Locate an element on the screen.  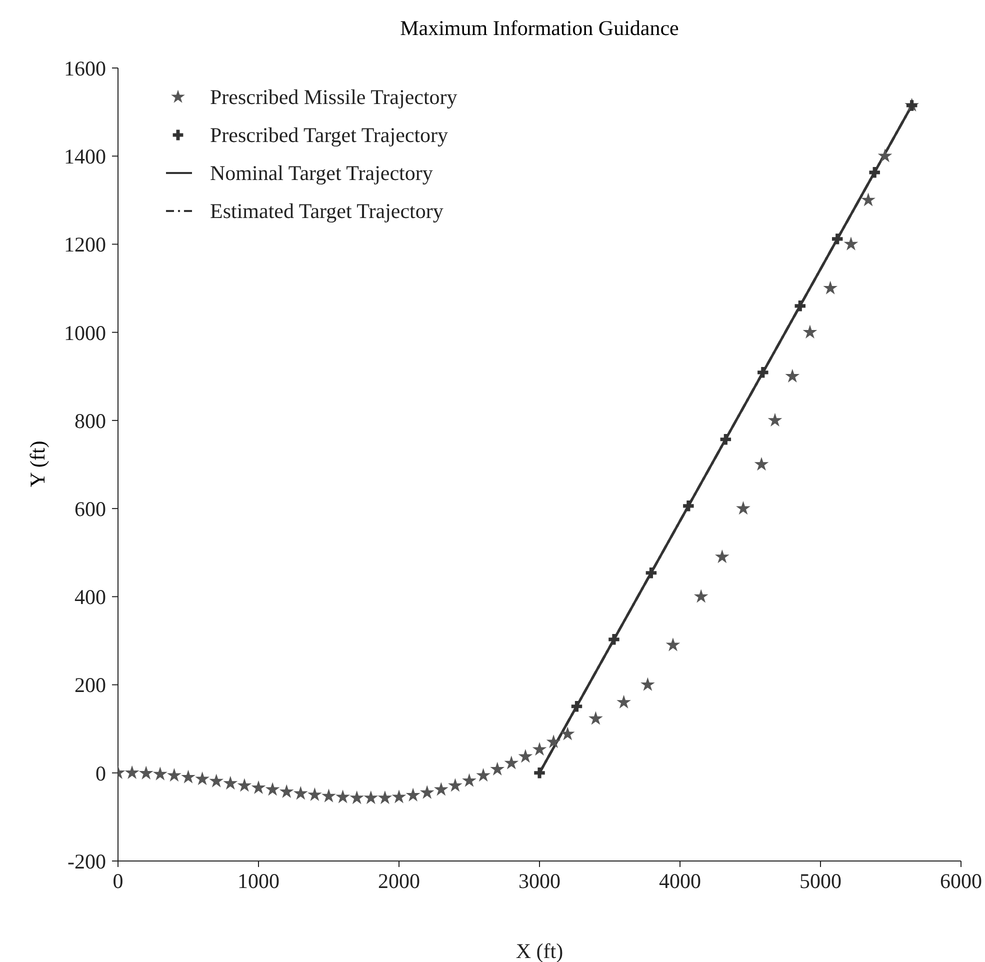
y-axis-title: Y (ft) is located at coordinates (38, 464).